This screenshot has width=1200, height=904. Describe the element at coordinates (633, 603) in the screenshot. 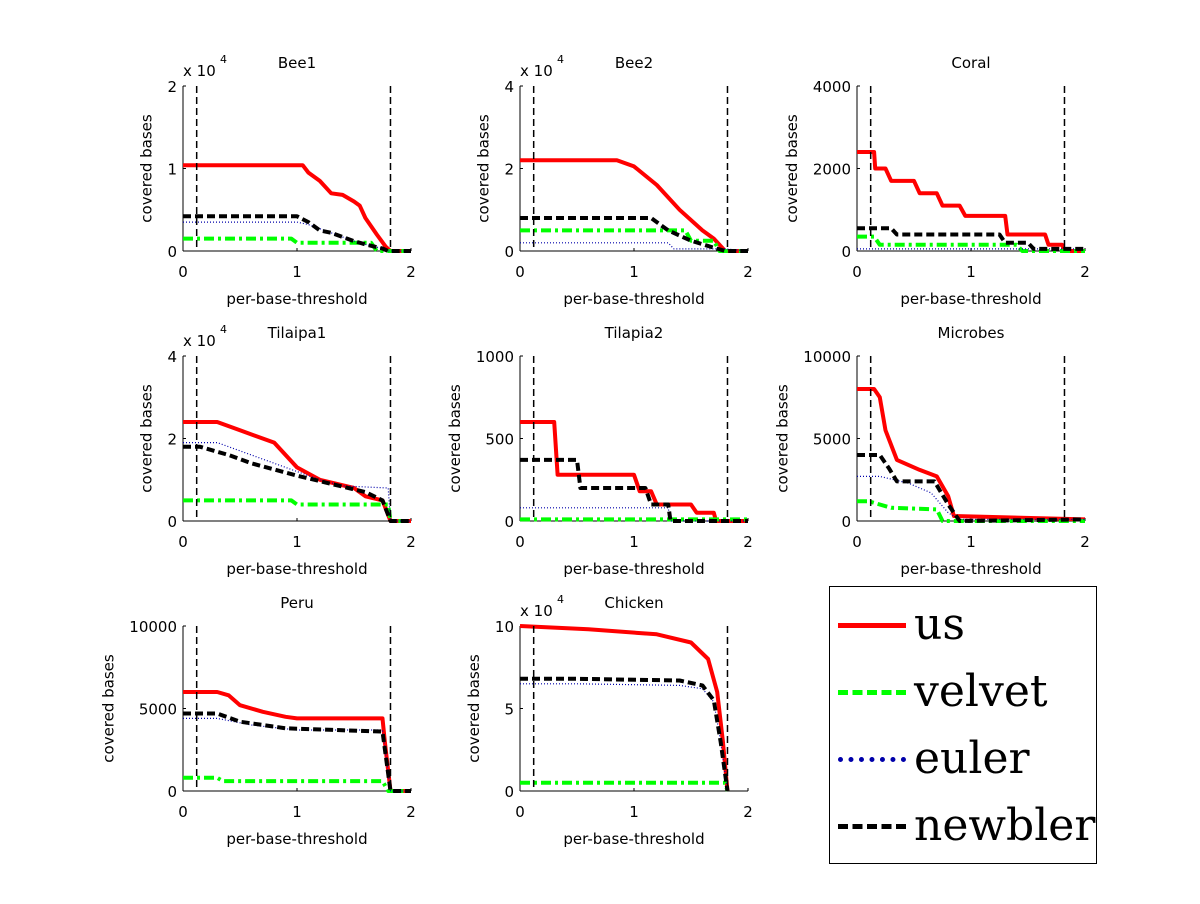

I see `subplot-title: Chicken` at that location.